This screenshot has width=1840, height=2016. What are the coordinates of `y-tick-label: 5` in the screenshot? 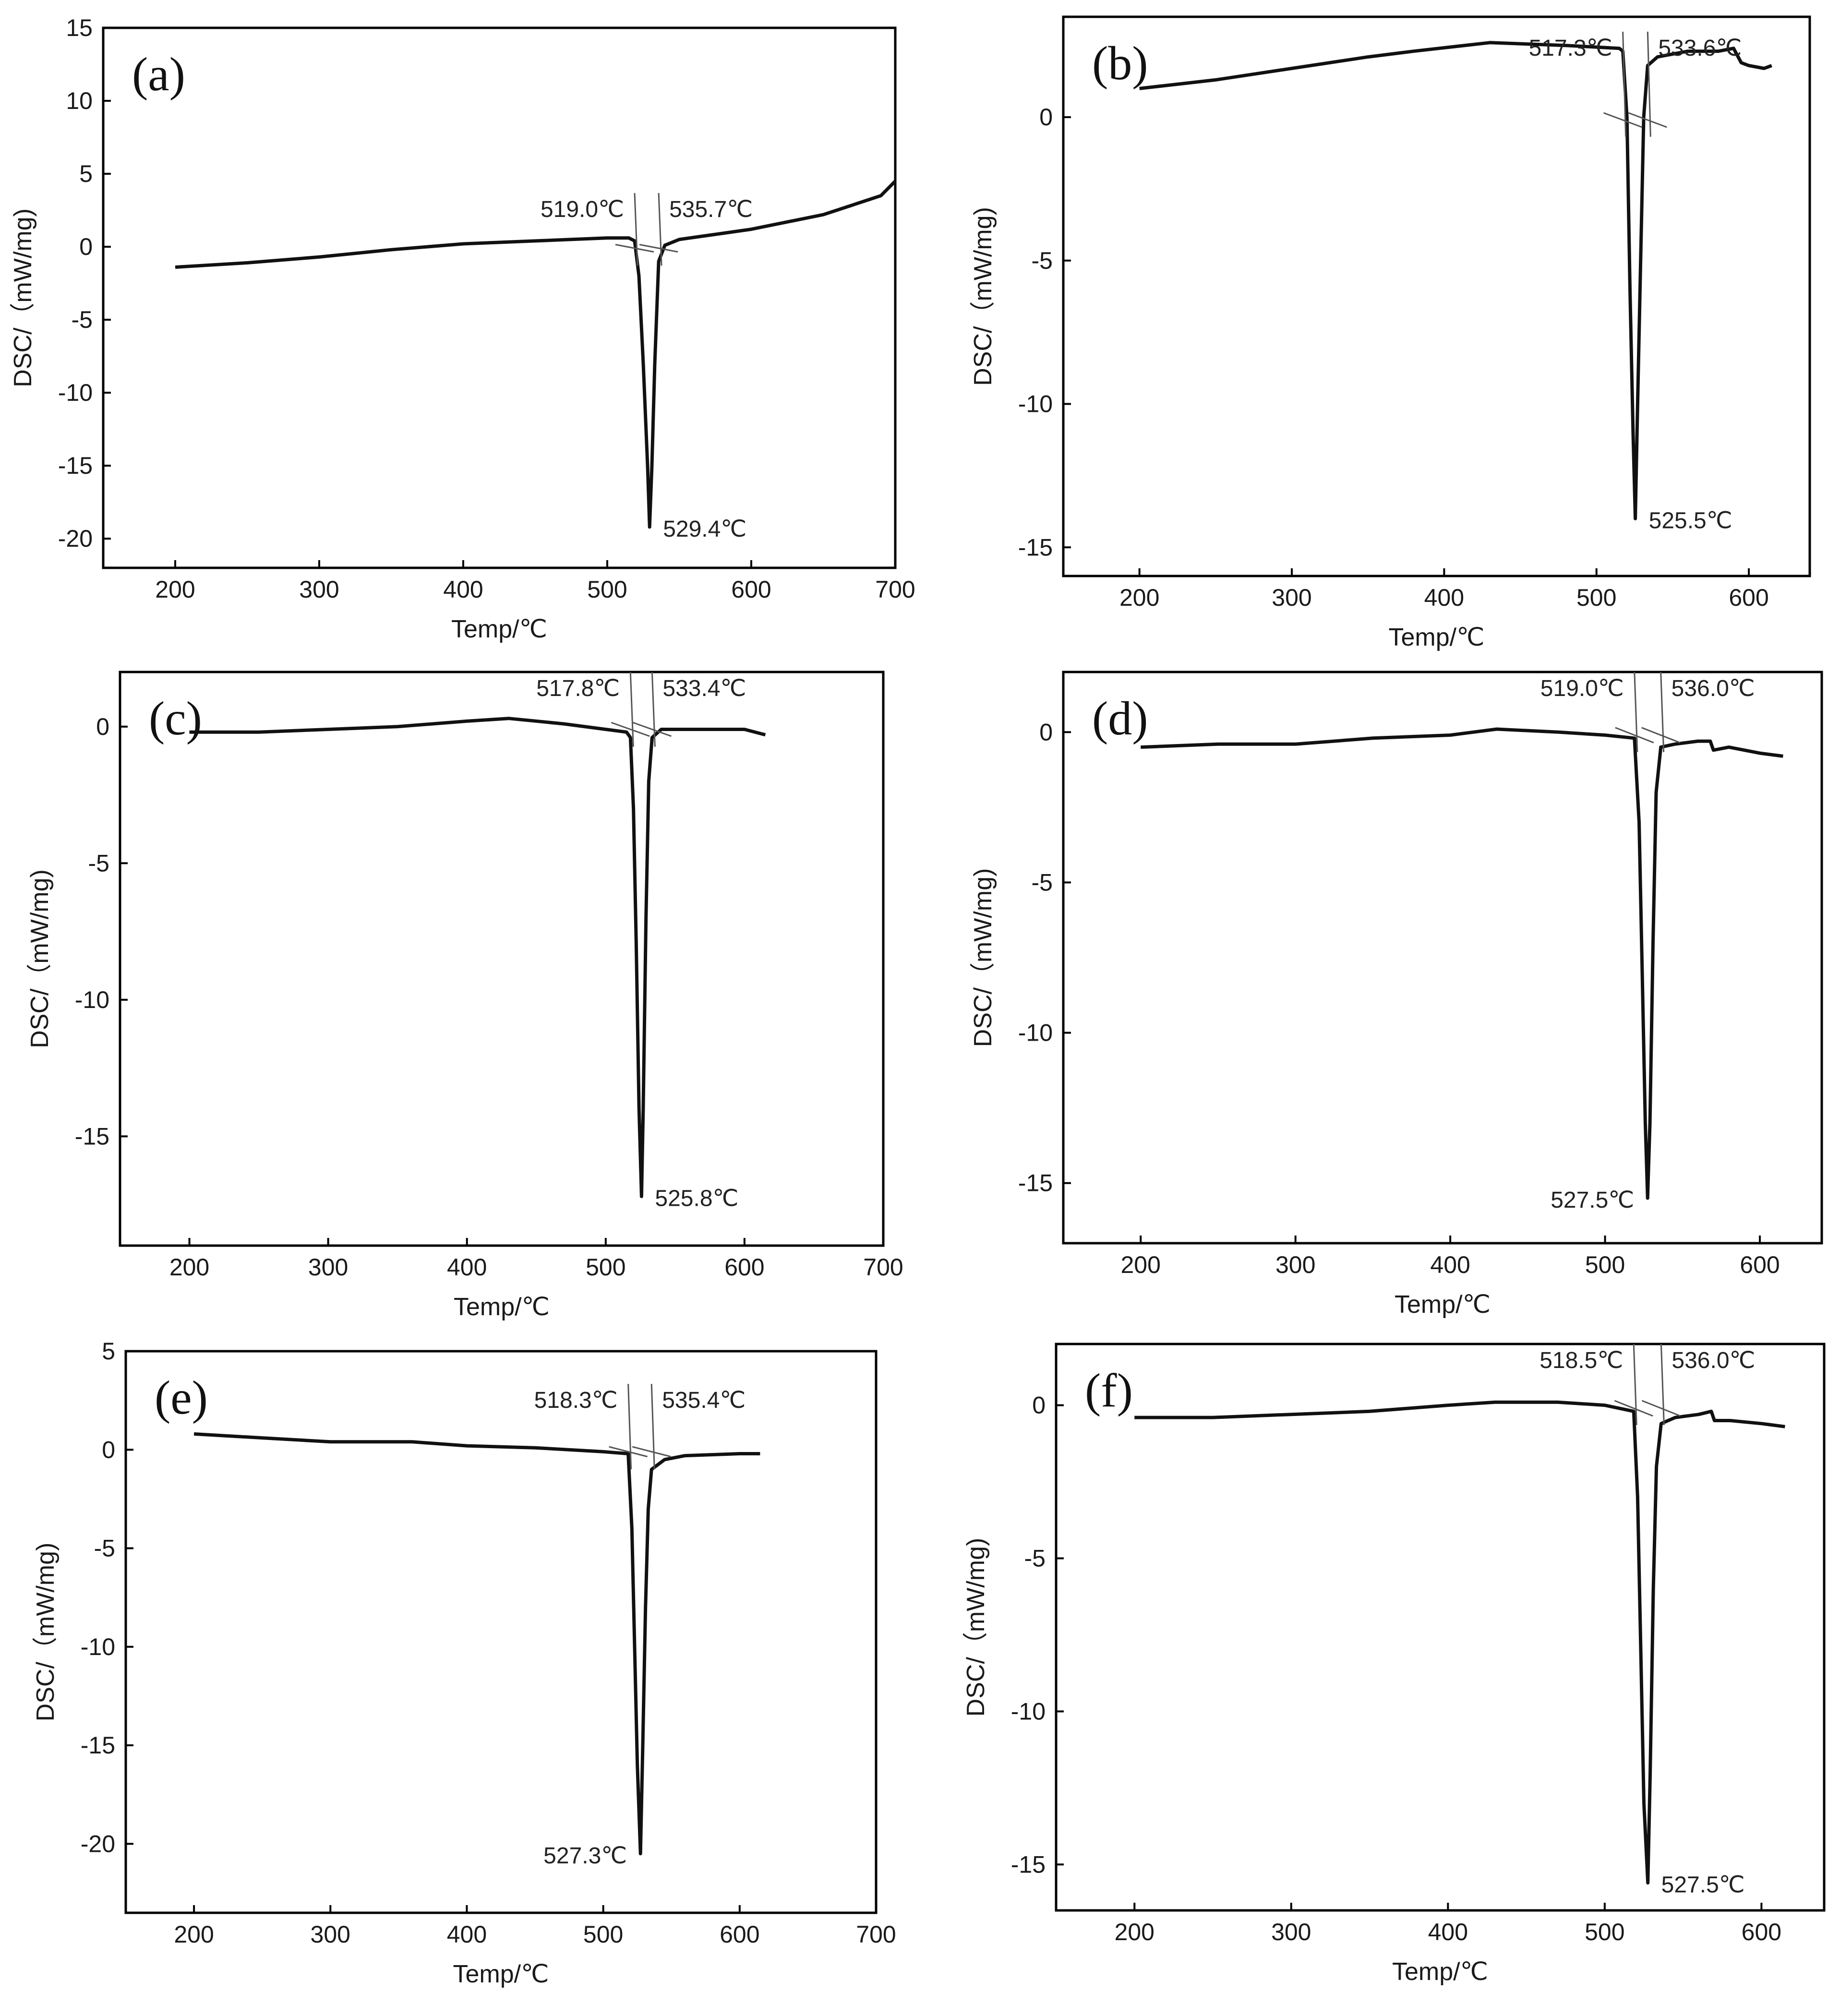 It's located at (109, 1351).